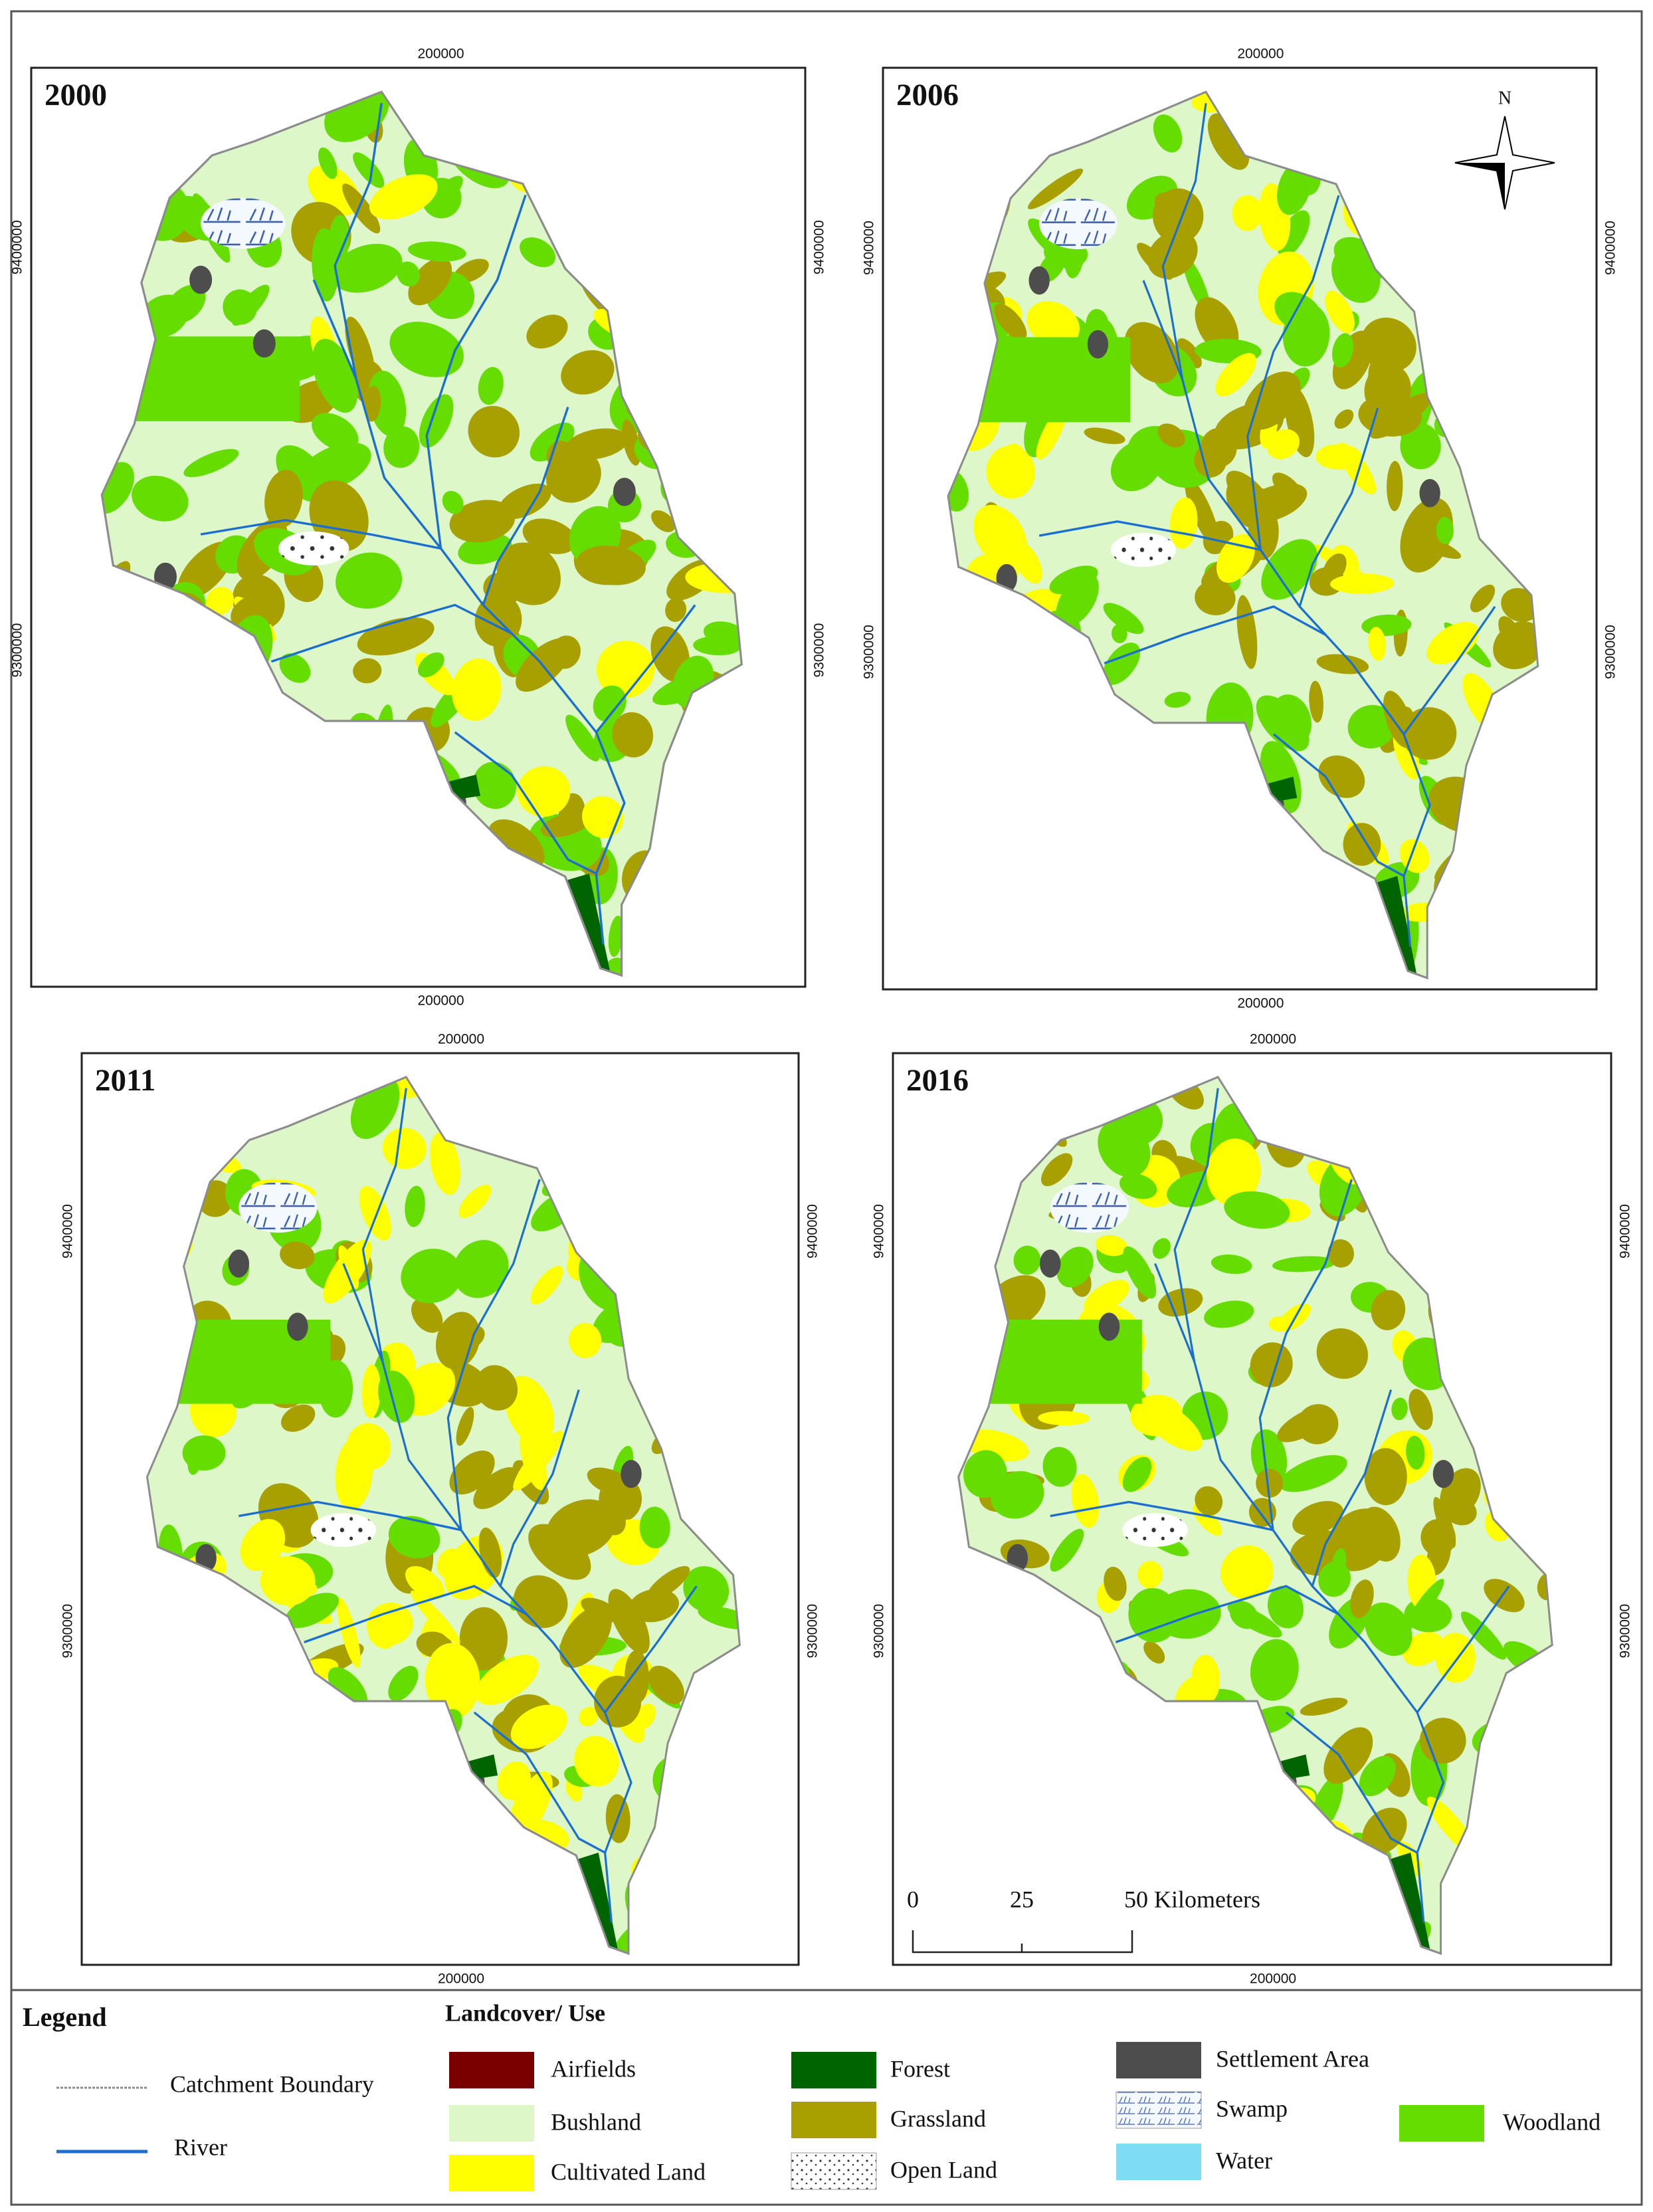 The width and height of the screenshot is (1653, 2212). Describe the element at coordinates (943, 2169) in the screenshot. I see `legend-label: Open Land` at that location.